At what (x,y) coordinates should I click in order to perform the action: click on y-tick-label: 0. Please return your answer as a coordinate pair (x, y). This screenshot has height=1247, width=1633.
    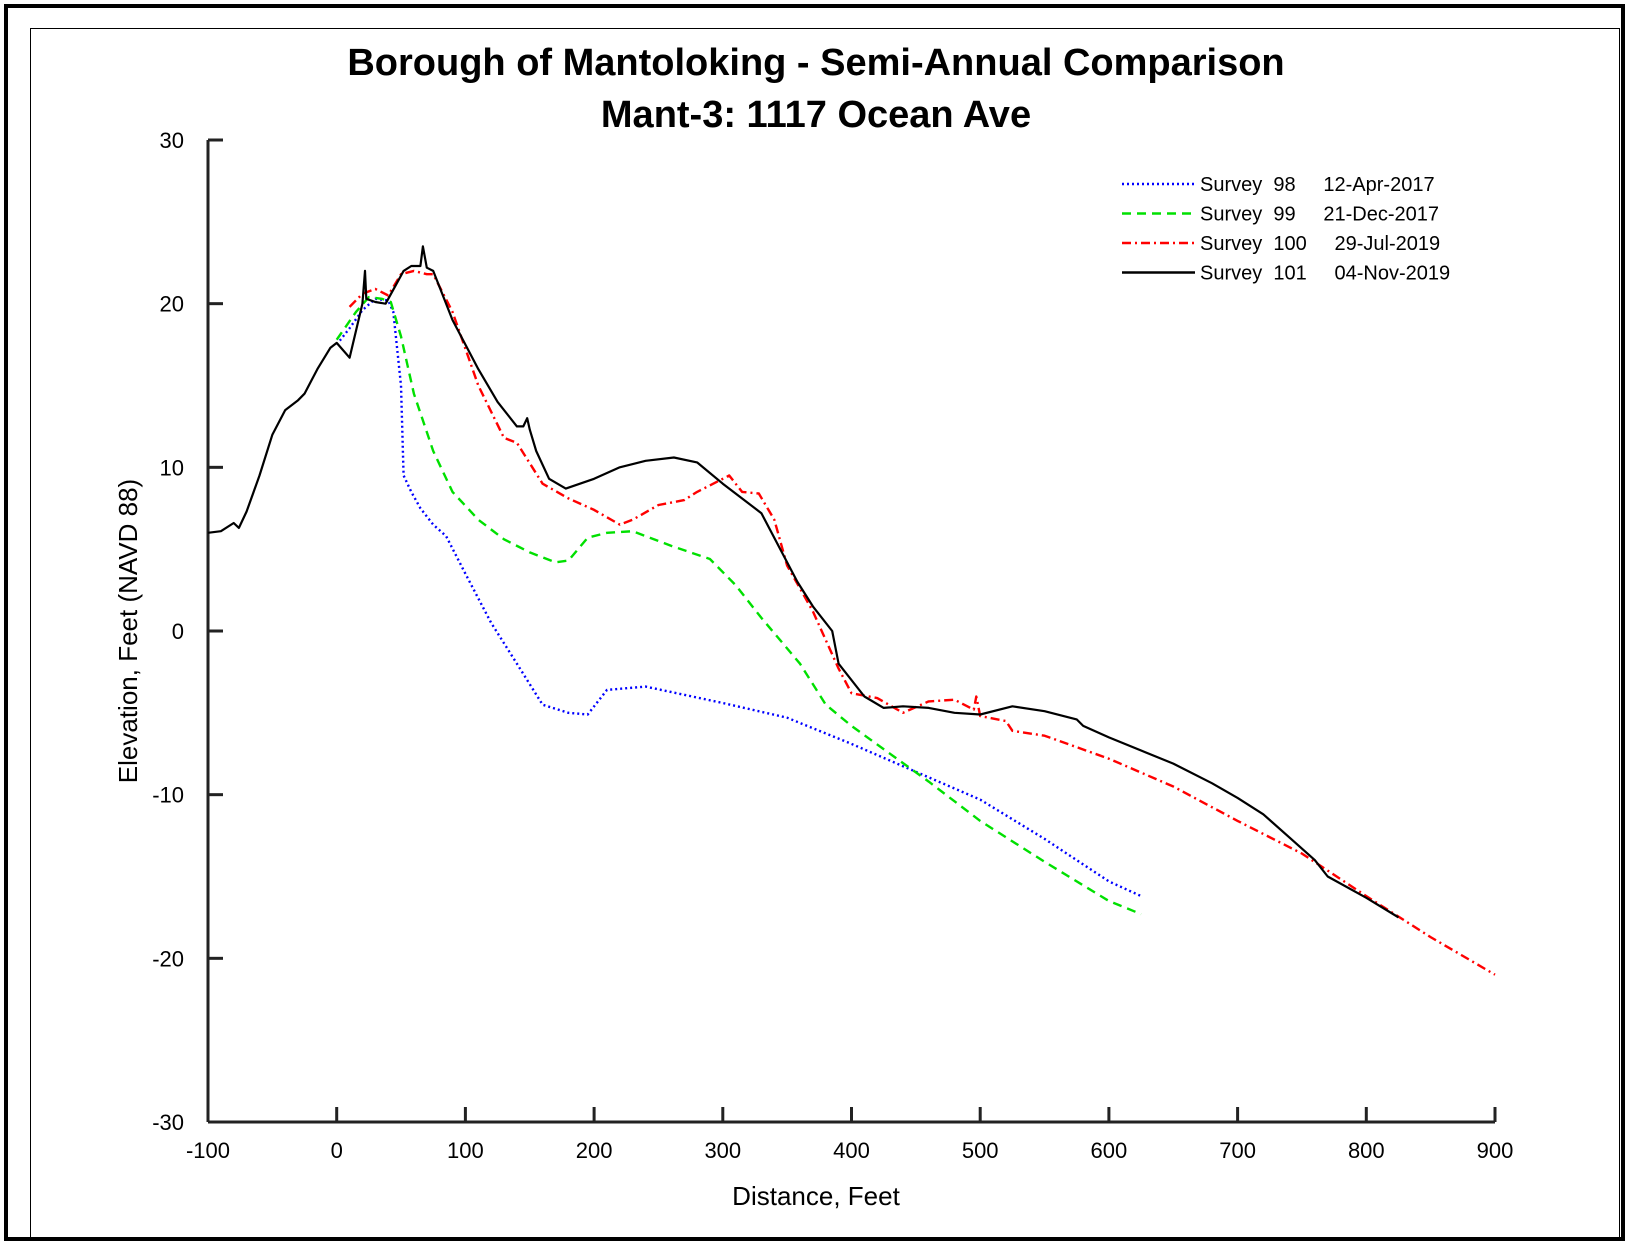
    Looking at the image, I should click on (178, 631).